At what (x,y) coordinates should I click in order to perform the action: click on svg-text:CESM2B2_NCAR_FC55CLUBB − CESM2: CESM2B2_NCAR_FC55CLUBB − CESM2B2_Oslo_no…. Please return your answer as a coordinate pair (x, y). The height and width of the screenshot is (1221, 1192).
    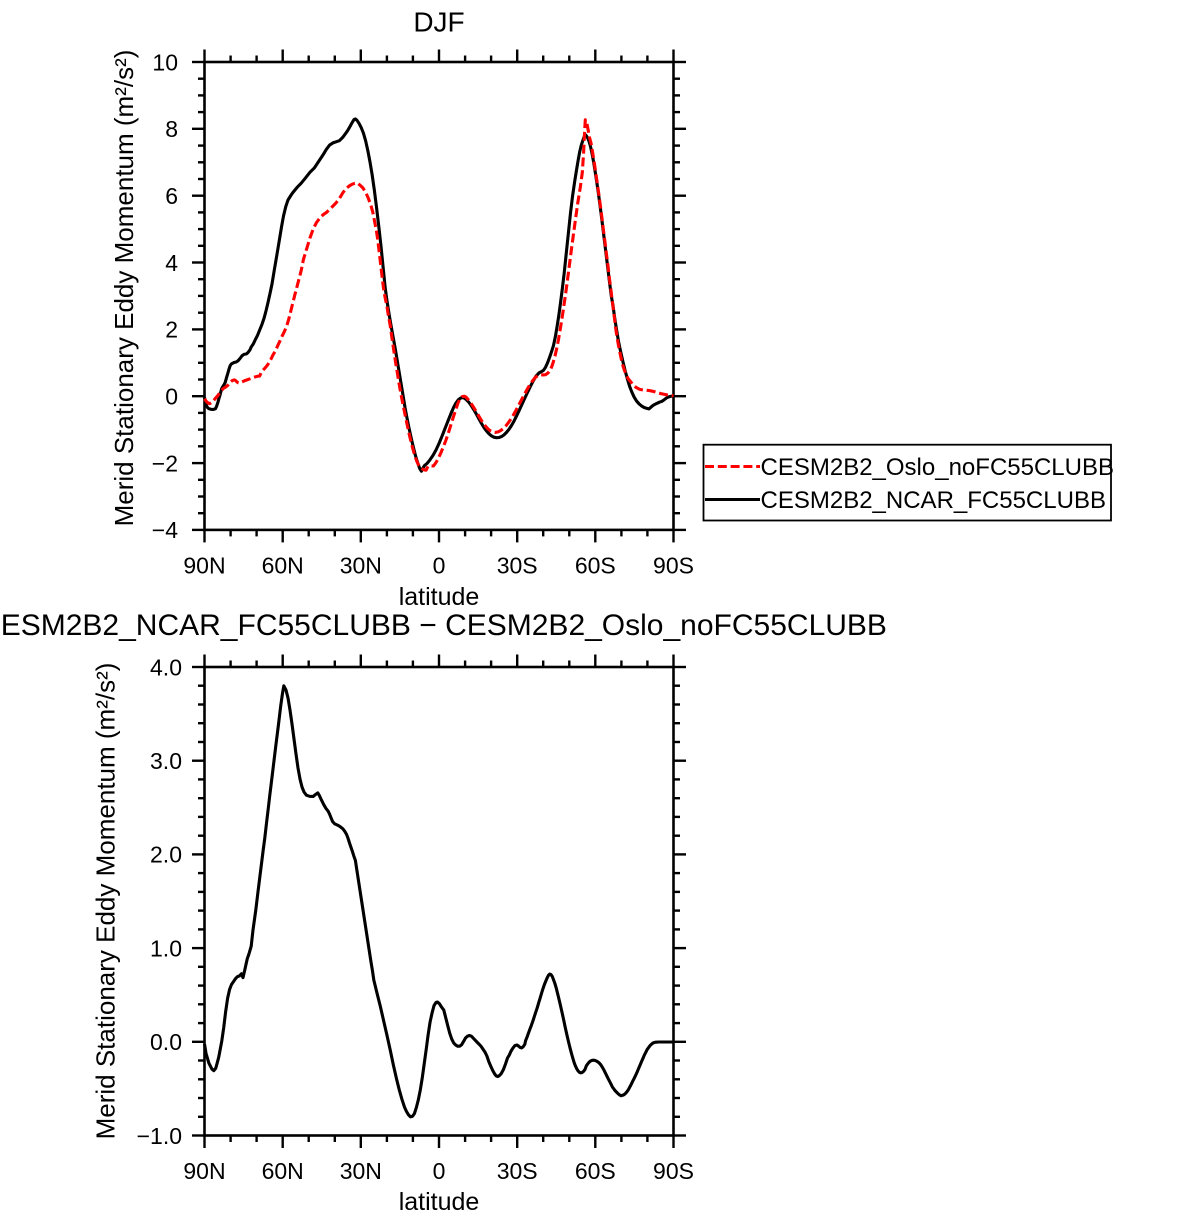
    Looking at the image, I should click on (443, 625).